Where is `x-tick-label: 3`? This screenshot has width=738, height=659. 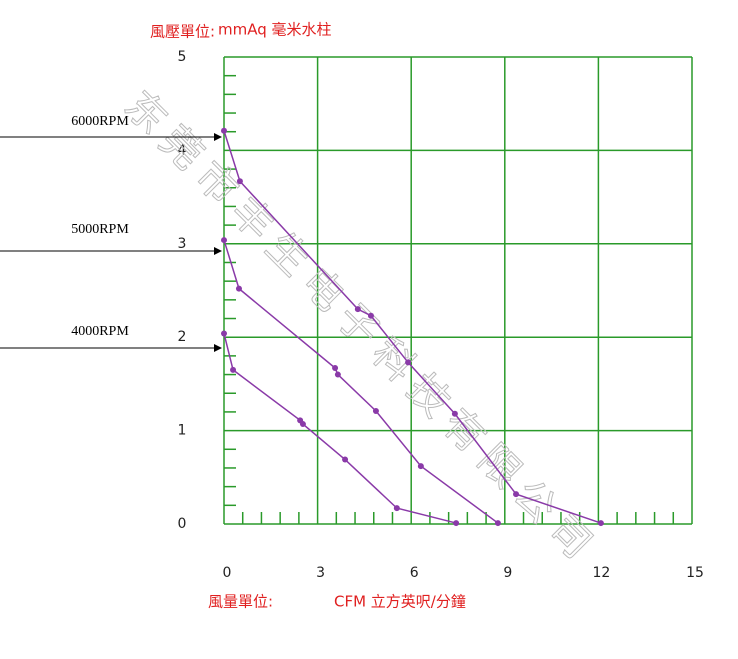
x-tick-label: 3 is located at coordinates (320, 573).